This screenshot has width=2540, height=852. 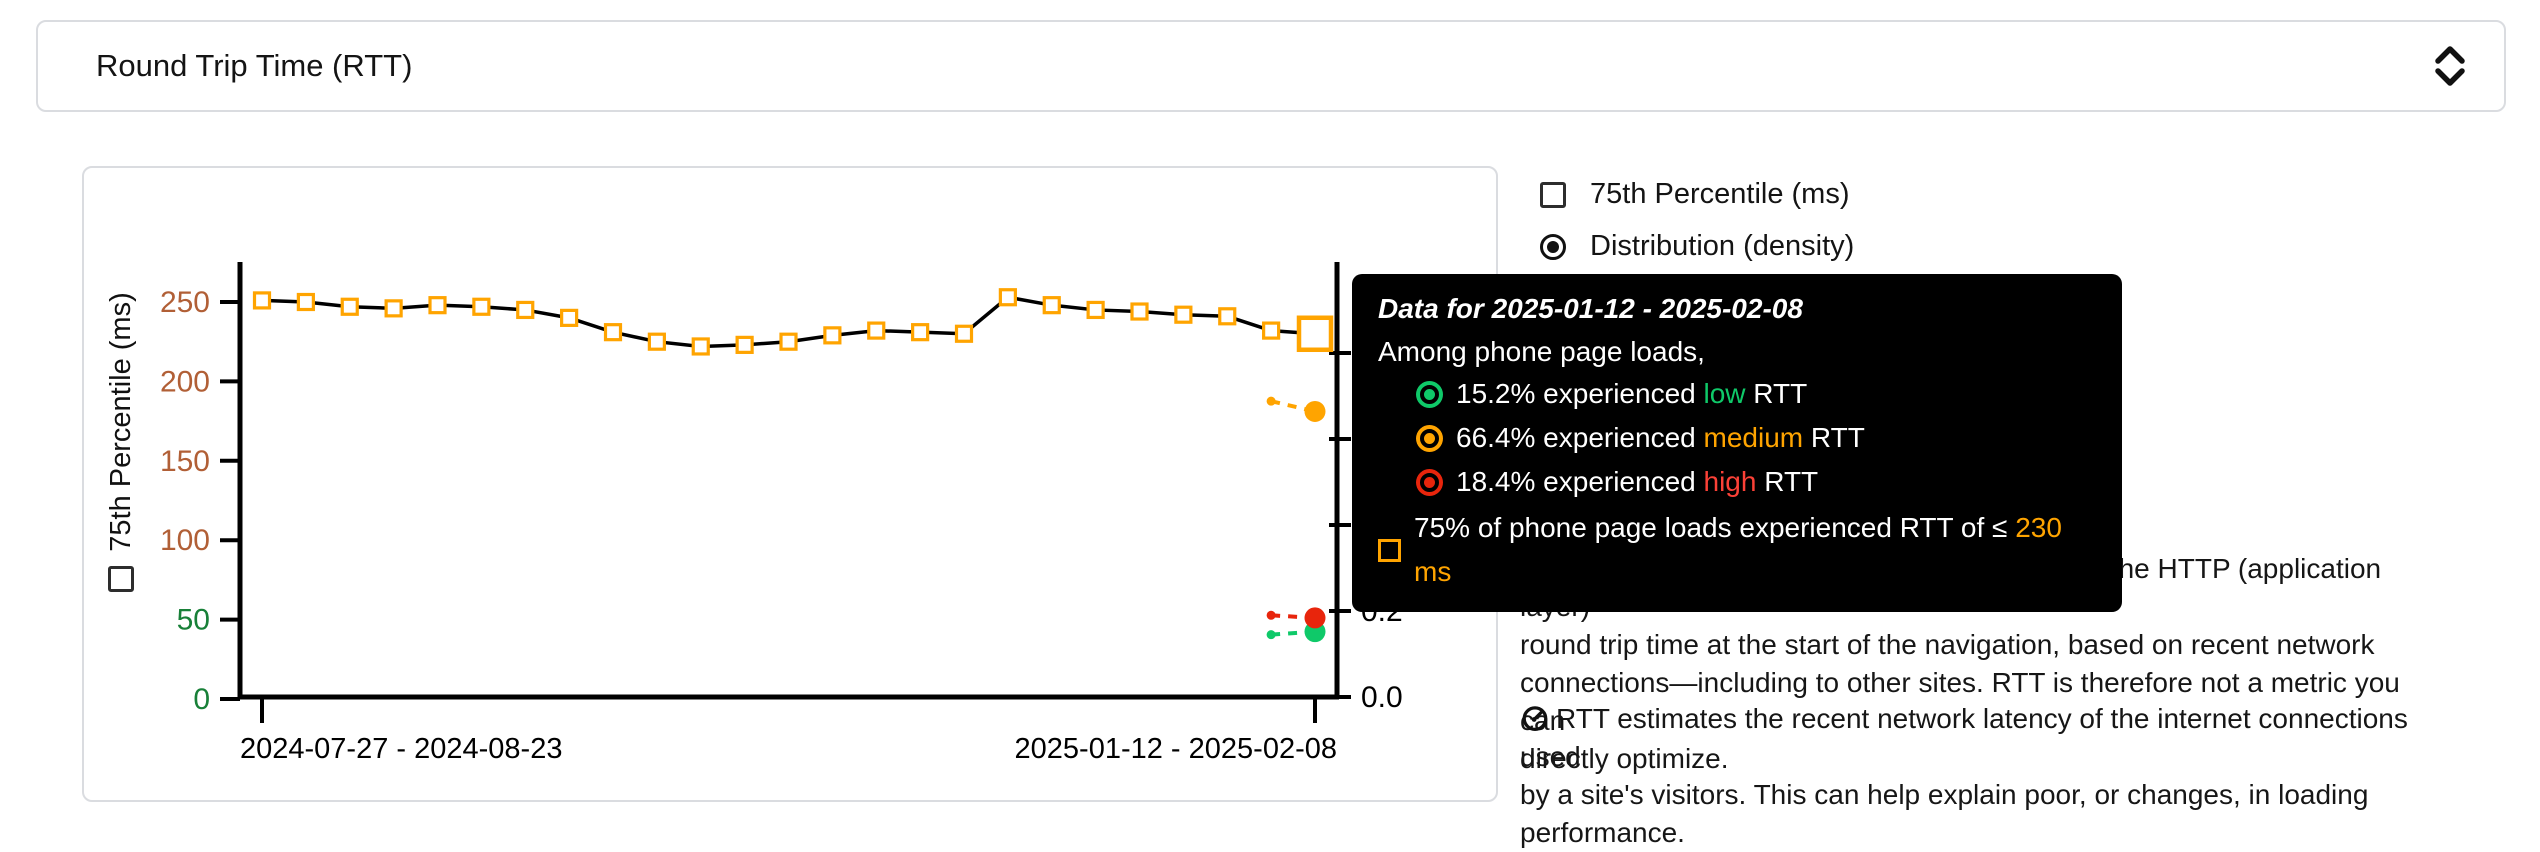 What do you see at coordinates (401, 749) in the screenshot?
I see `x-tick-label-first: 2024-07-27 - 2024-08-23` at bounding box center [401, 749].